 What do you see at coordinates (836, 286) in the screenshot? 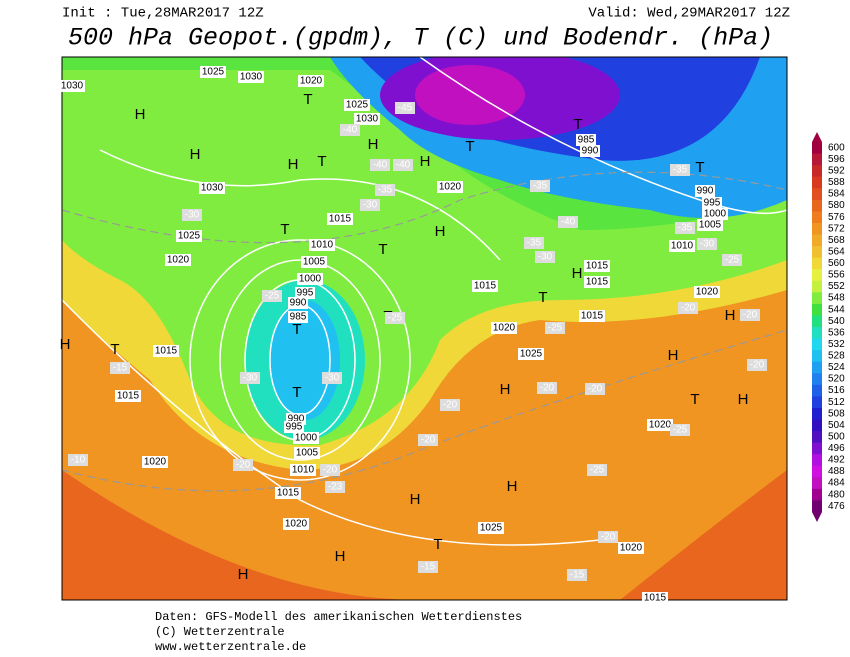
I see `colorbar-label: 552` at bounding box center [836, 286].